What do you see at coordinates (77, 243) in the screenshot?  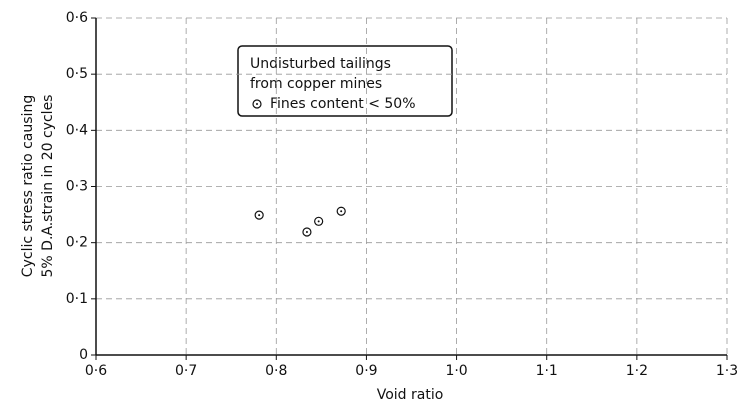 I see `y-tick-label: 0·2` at bounding box center [77, 243].